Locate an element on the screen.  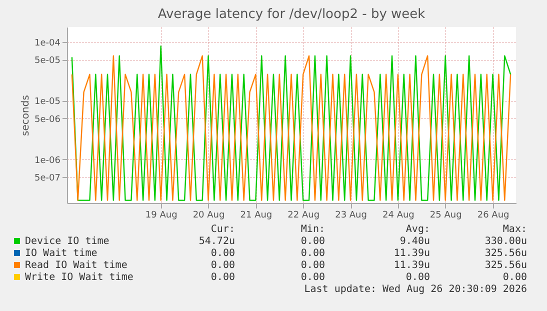
legend-label: IO Wait time is located at coordinates (61, 253).